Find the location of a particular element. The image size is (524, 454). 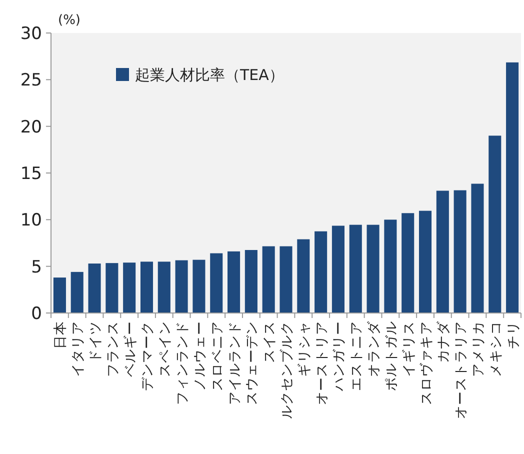

x-tick-label: デンマーク is located at coordinates (148, 356).